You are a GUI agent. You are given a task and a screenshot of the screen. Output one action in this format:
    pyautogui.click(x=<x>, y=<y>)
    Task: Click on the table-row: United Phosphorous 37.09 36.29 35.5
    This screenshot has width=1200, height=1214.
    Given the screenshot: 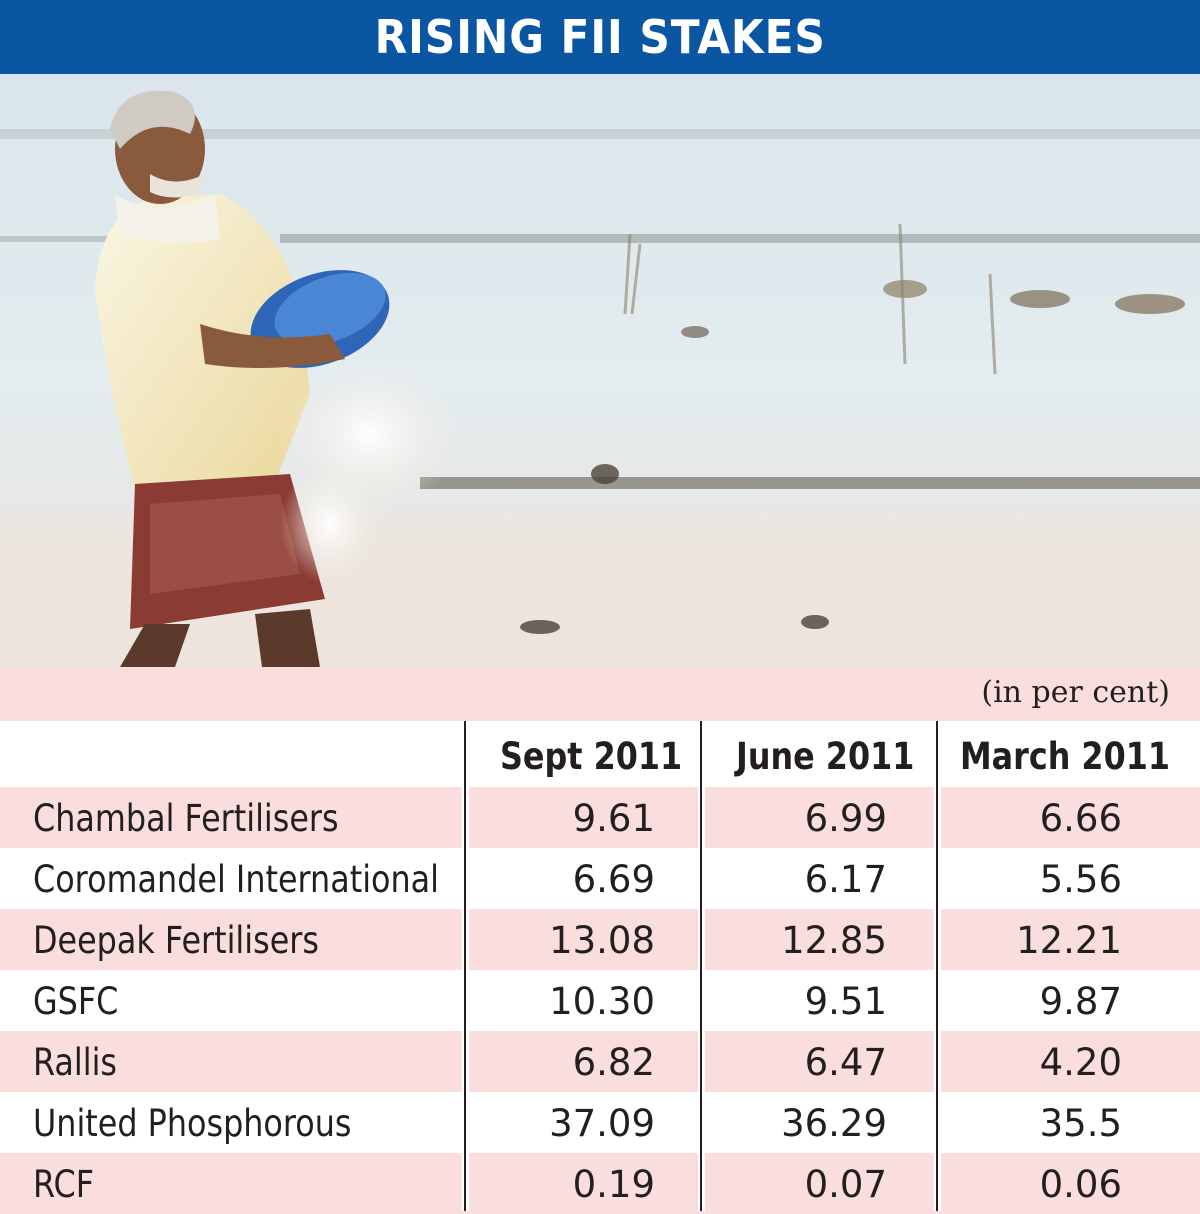 What is the action you would take?
    pyautogui.click(x=600, y=1122)
    